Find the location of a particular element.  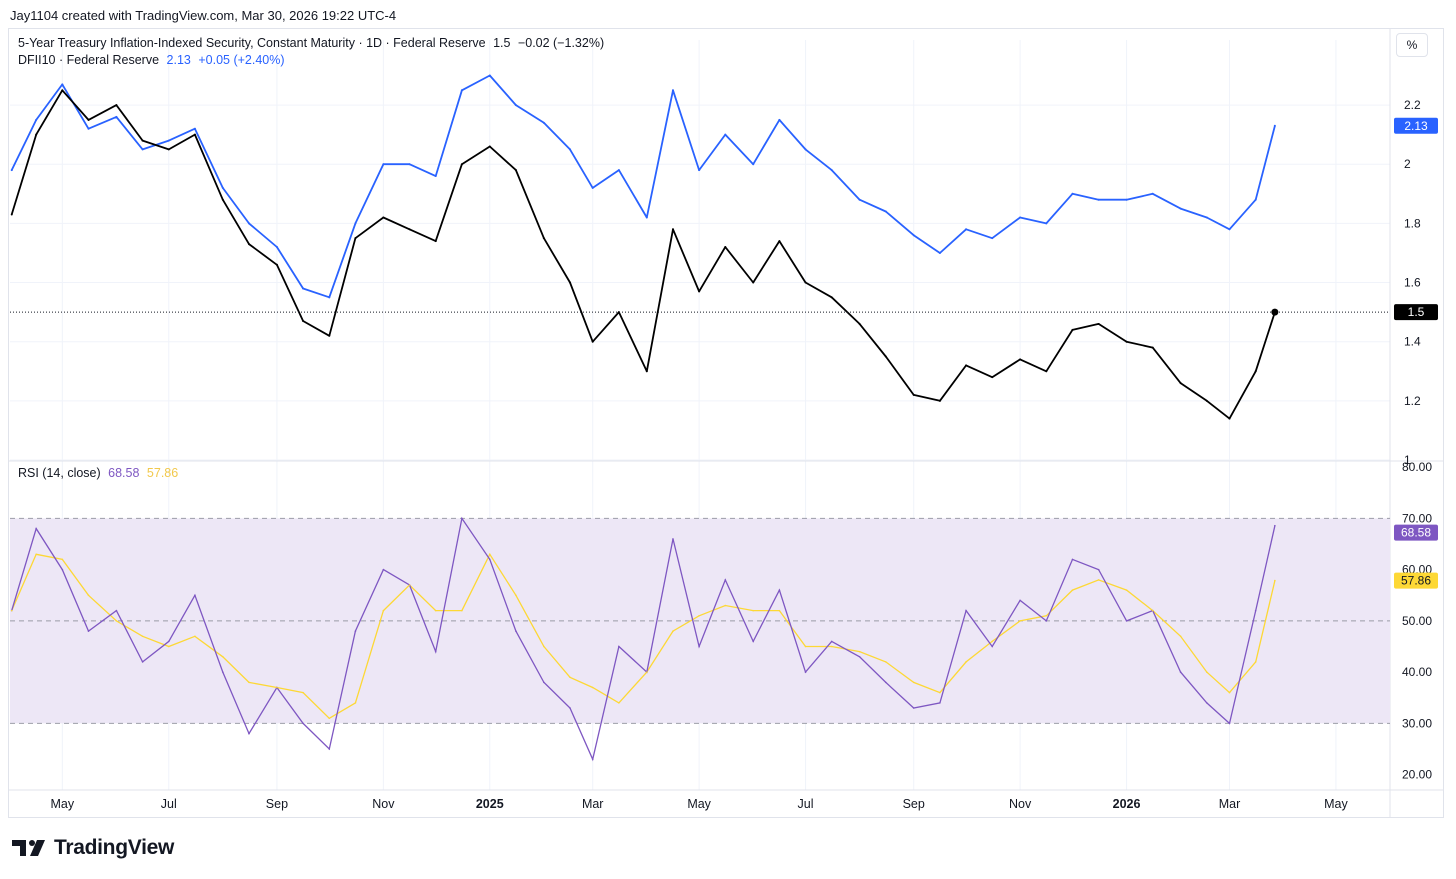

legend-main-value: 1.5 is located at coordinates (502, 43).